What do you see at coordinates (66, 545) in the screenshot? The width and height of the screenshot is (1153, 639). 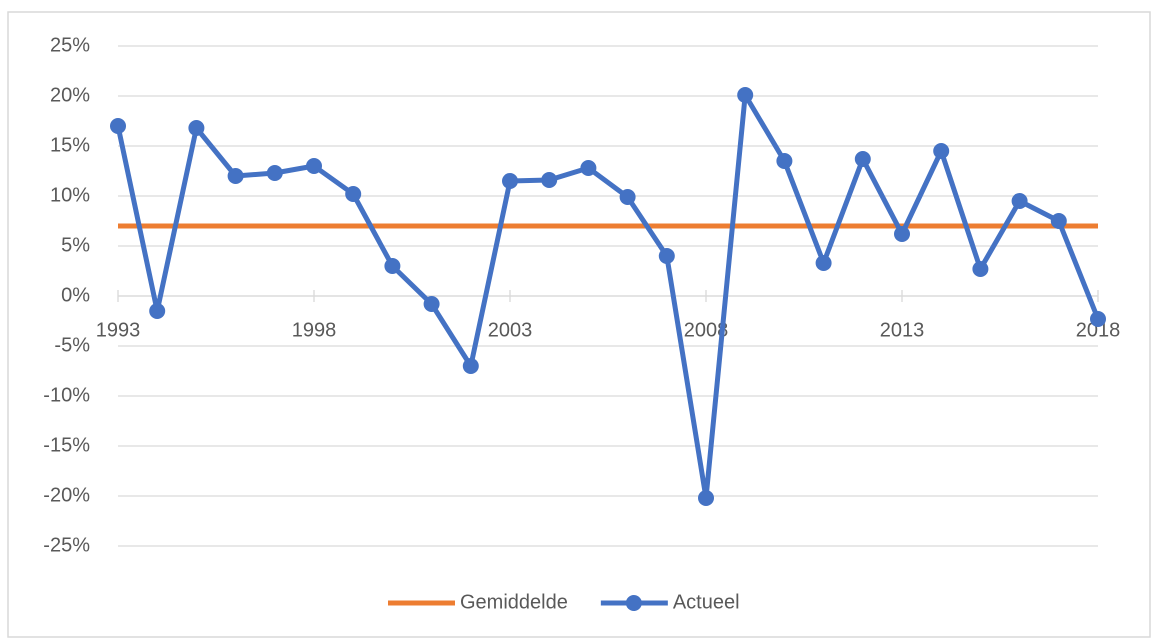 I see `y-tick-label: -25%` at bounding box center [66, 545].